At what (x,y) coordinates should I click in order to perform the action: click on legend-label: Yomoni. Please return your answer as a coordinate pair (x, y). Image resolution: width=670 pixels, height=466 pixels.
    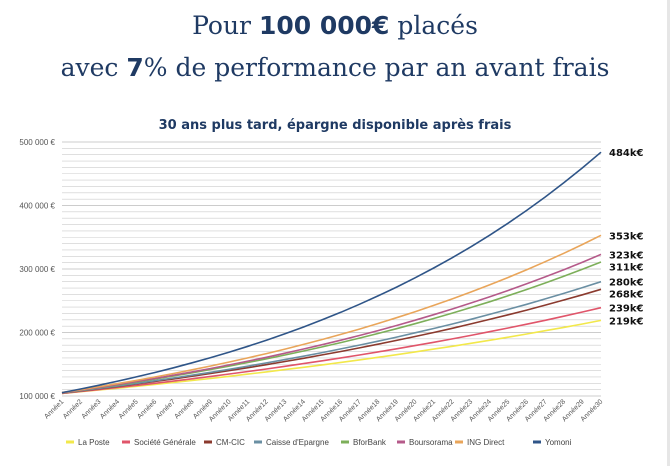
    Looking at the image, I should click on (558, 442).